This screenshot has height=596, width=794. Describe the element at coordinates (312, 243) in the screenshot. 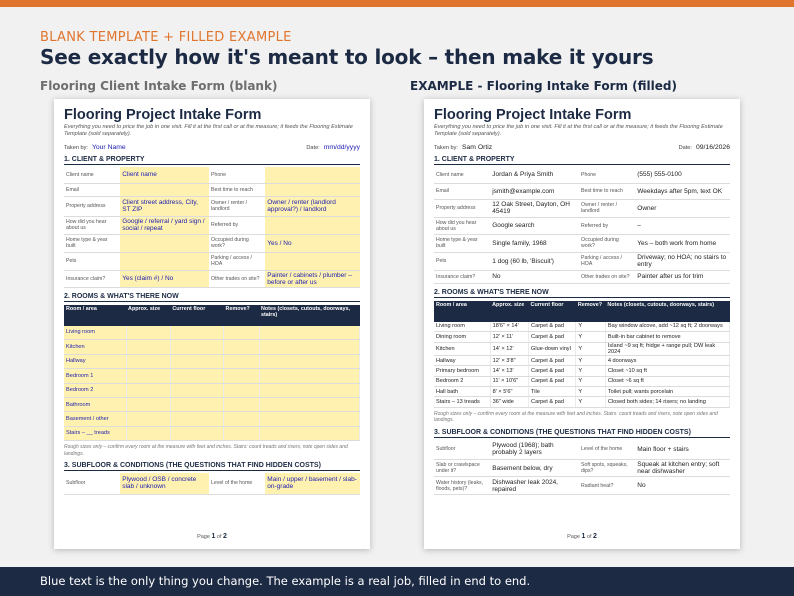

I see `field-value: Yes / No` at that location.